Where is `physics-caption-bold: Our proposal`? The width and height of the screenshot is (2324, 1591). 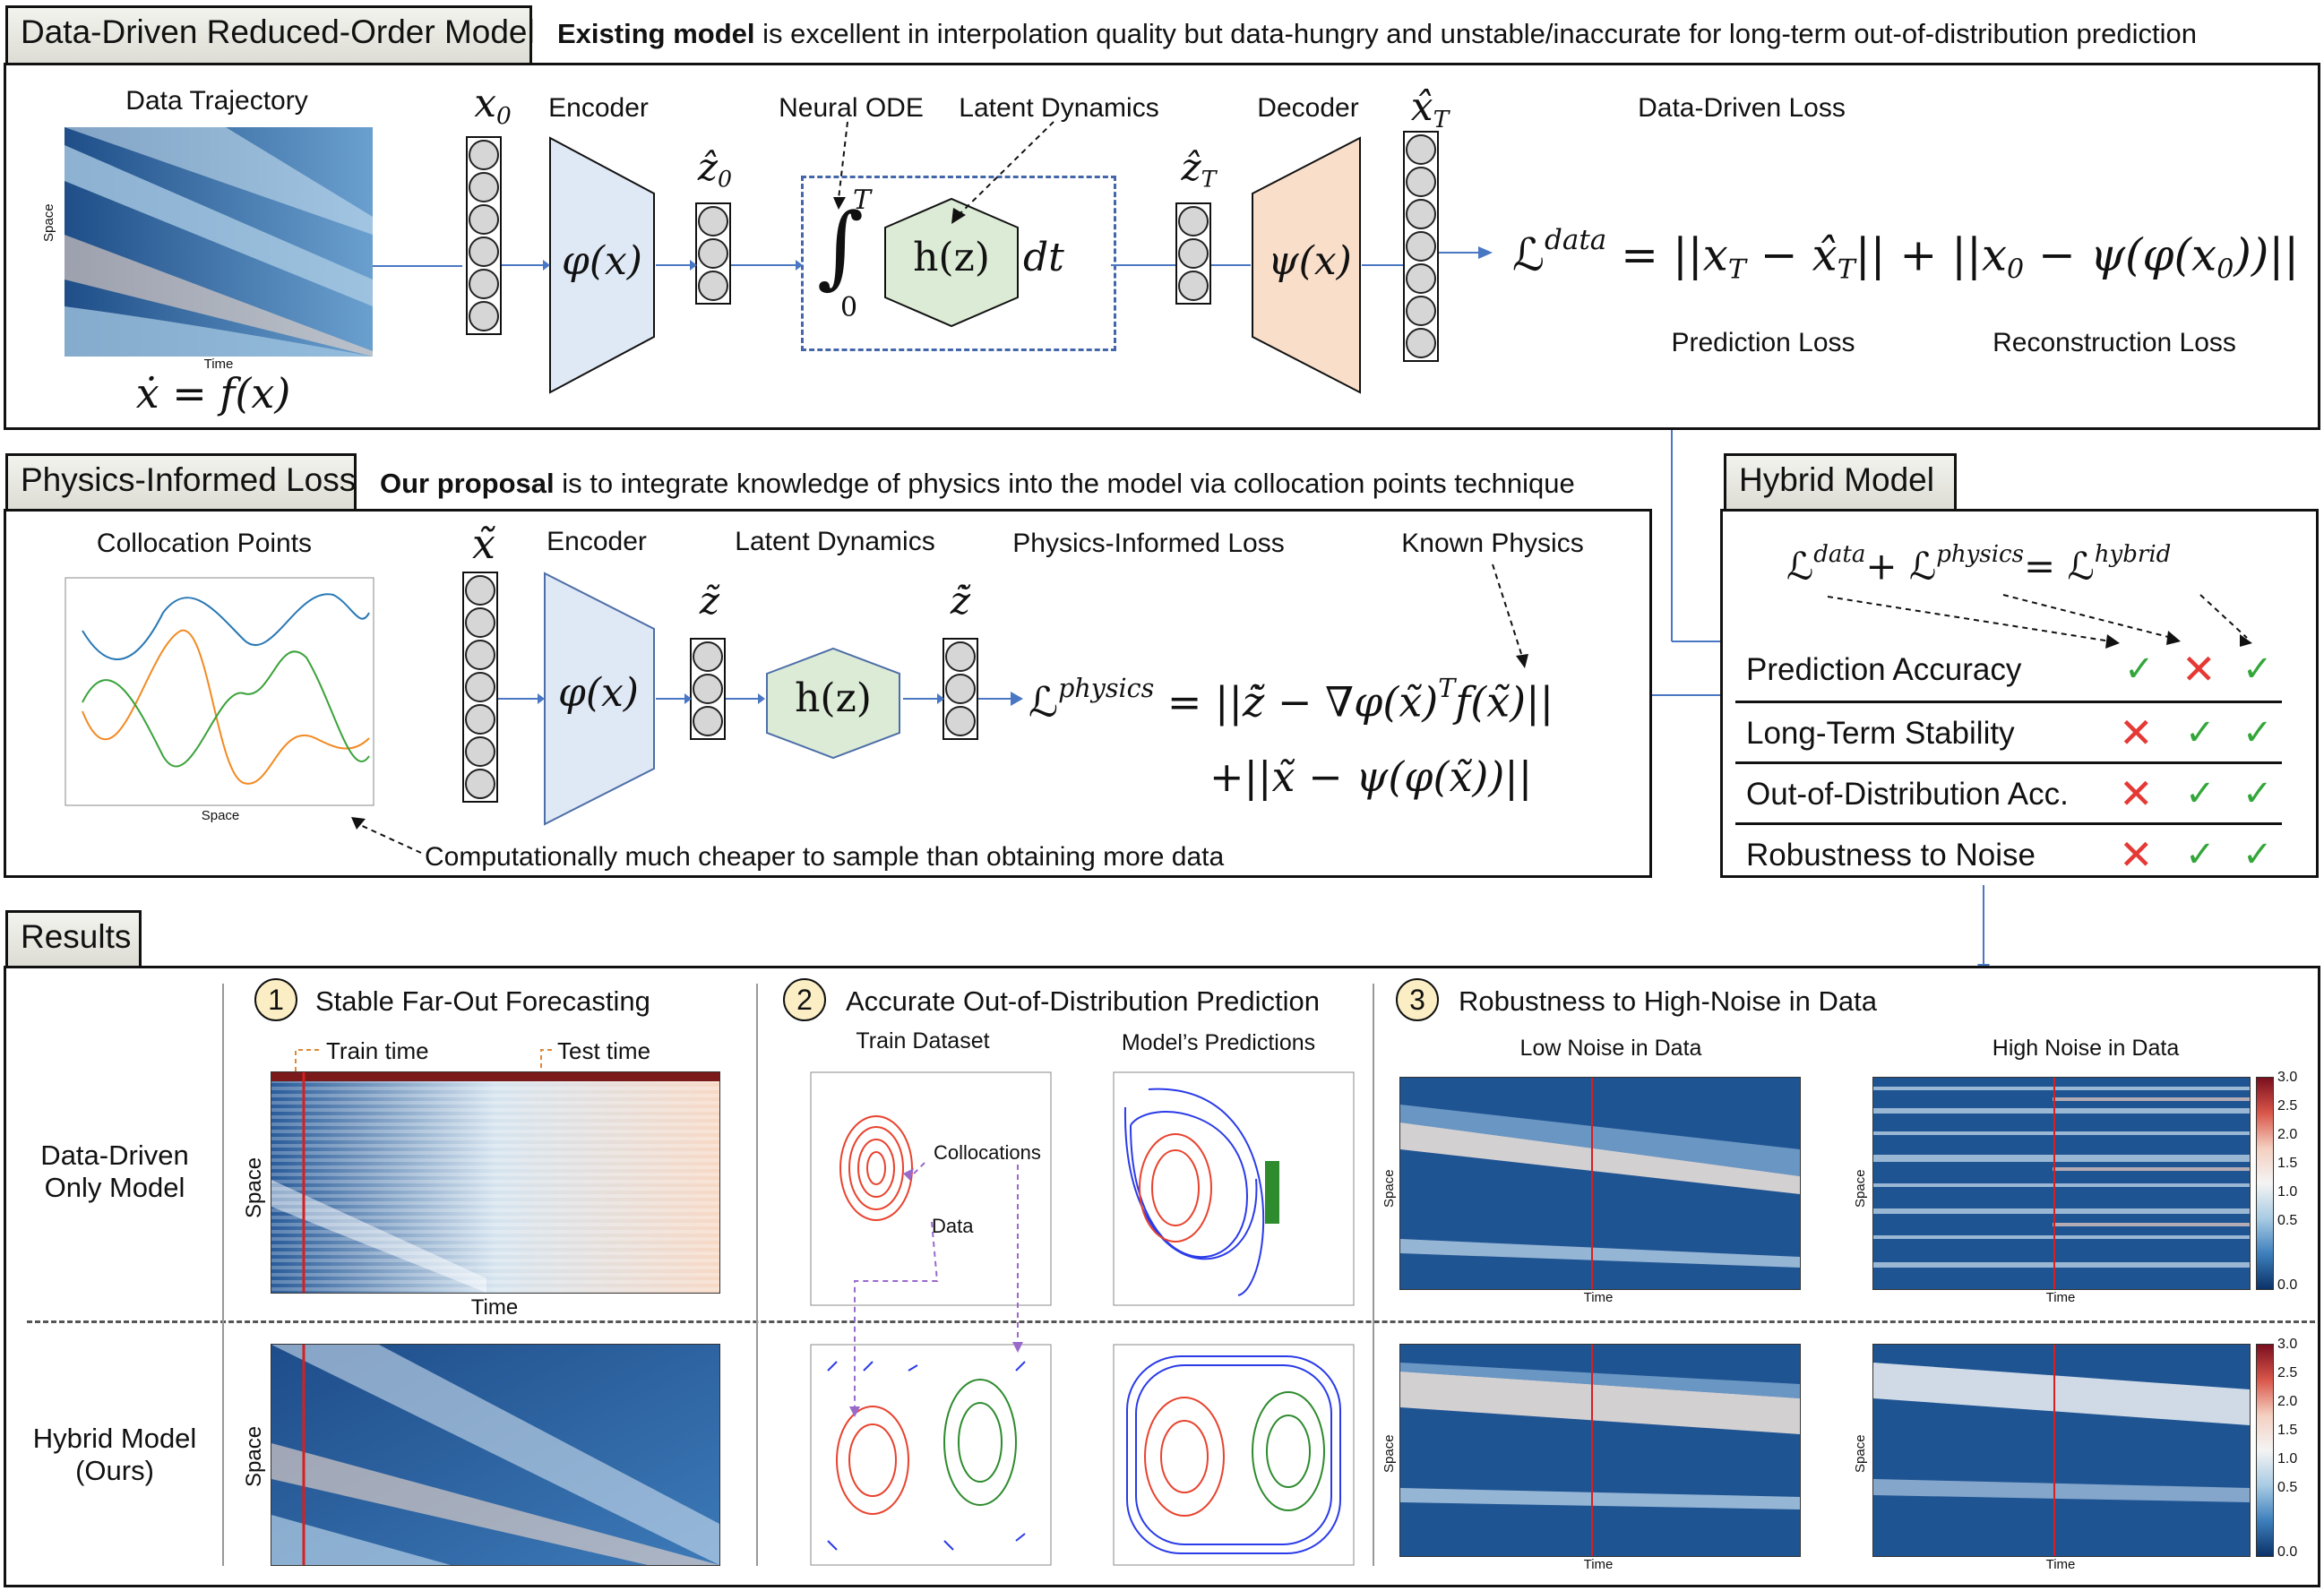 physics-caption-bold: Our proposal is located at coordinates (467, 483).